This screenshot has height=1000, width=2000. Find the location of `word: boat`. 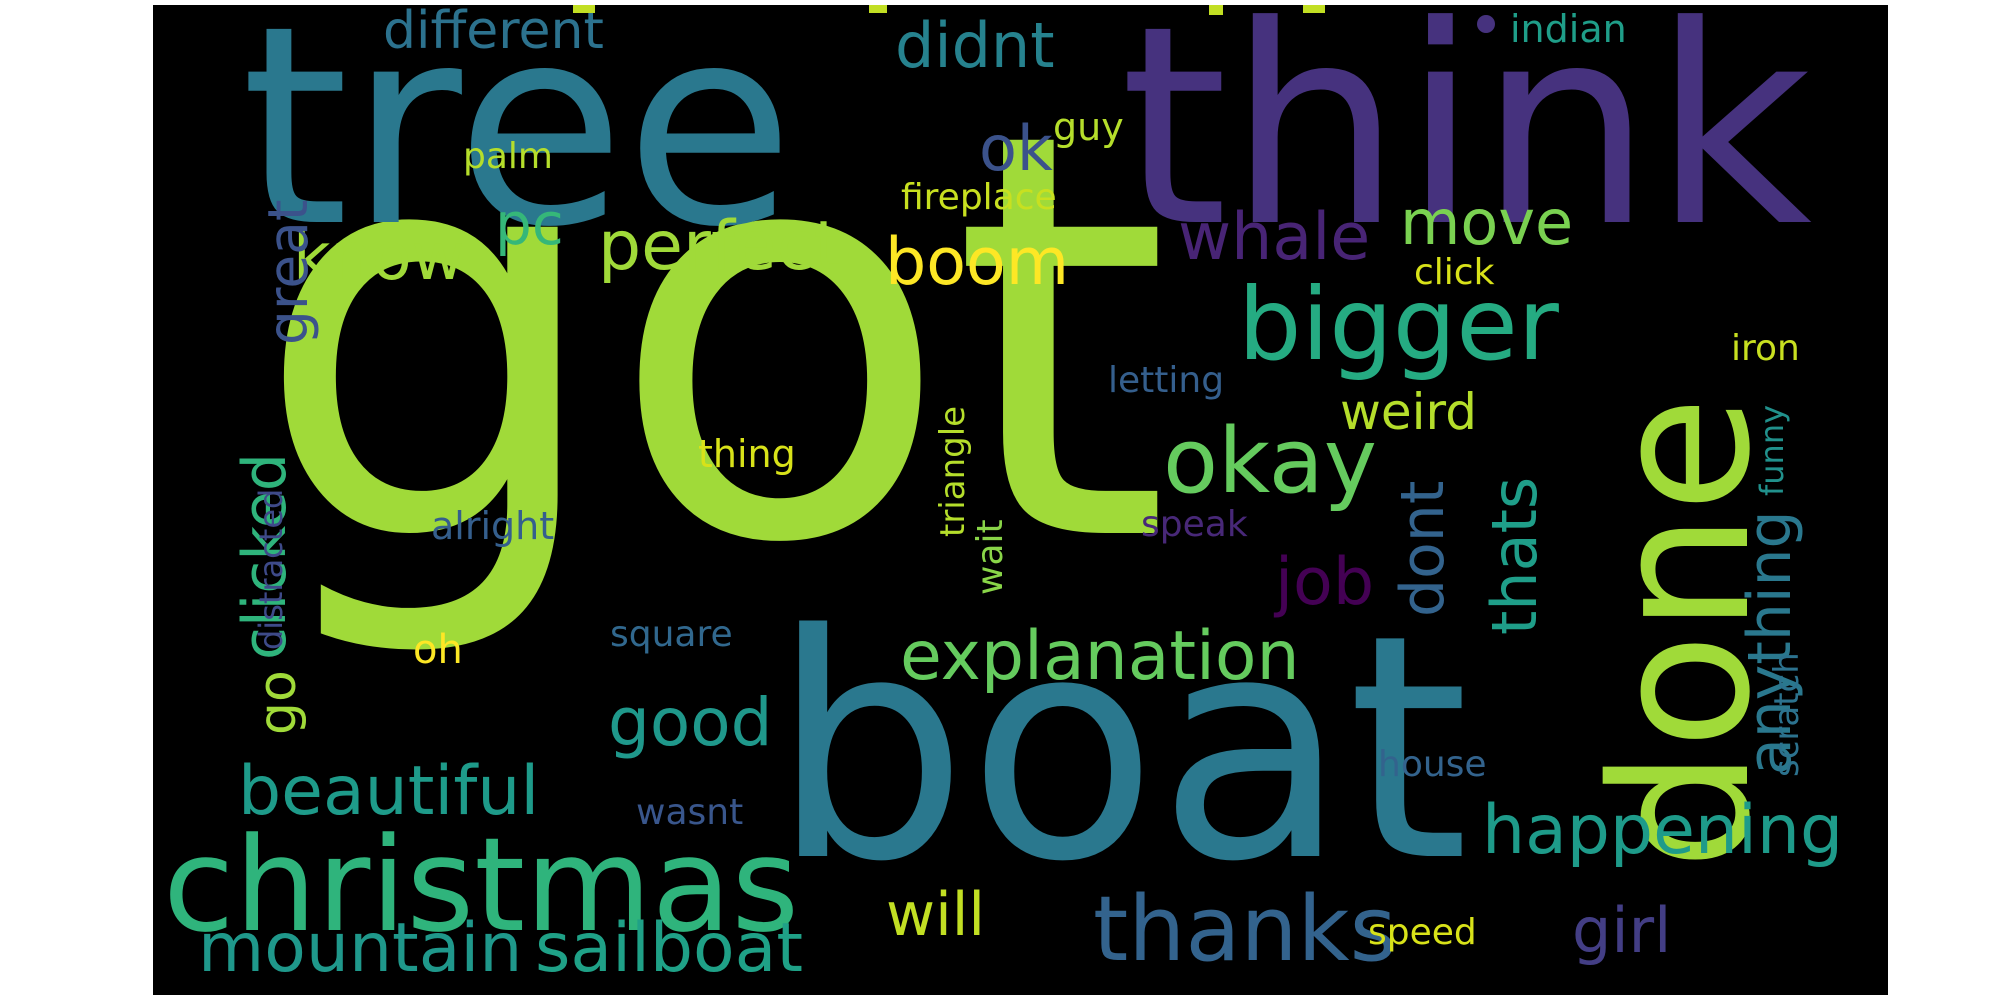

word: boat is located at coordinates (1120, 749).